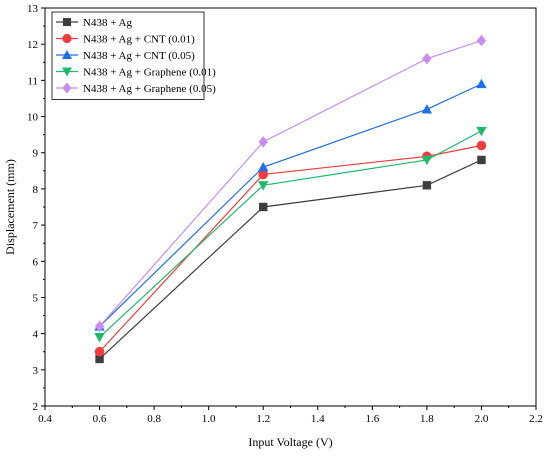 The height and width of the screenshot is (457, 550). I want to click on y-tick-label: 2, so click(36, 407).